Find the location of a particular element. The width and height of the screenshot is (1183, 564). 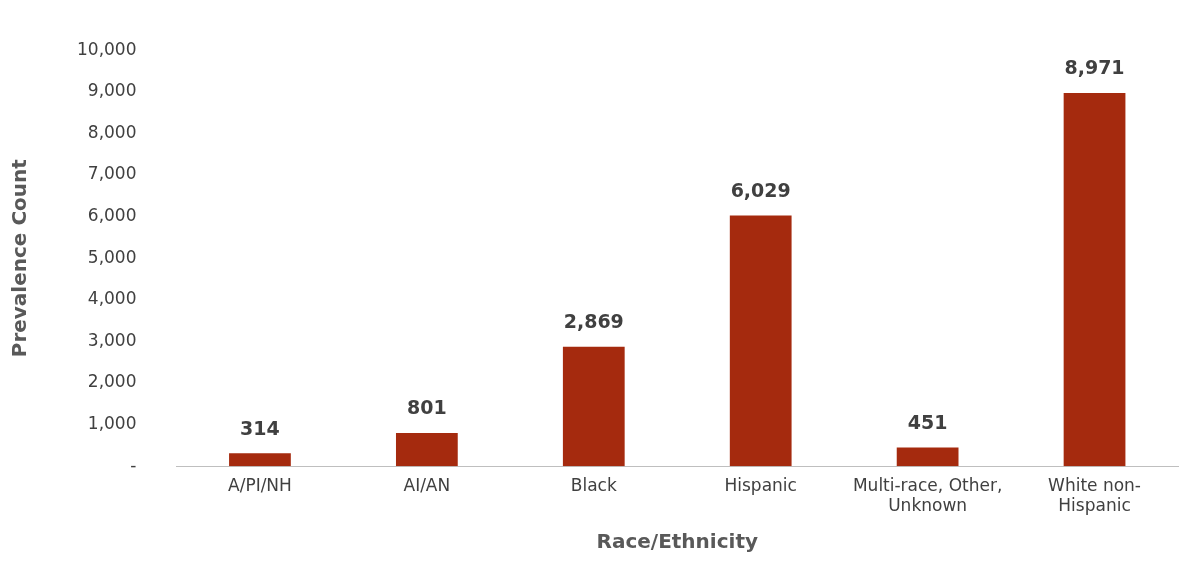

data-label: 6,029 is located at coordinates (760, 189).